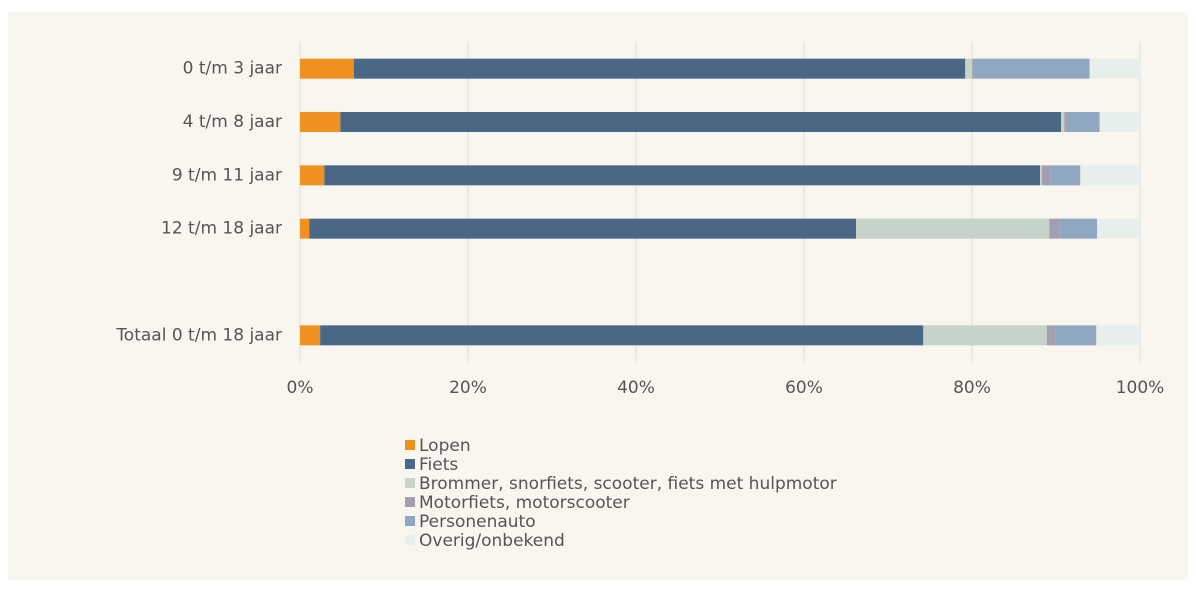 Image resolution: width=1196 pixels, height=592 pixels. What do you see at coordinates (227, 175) in the screenshot?
I see `y-tick-label: 9 t/m 11 jaar` at bounding box center [227, 175].